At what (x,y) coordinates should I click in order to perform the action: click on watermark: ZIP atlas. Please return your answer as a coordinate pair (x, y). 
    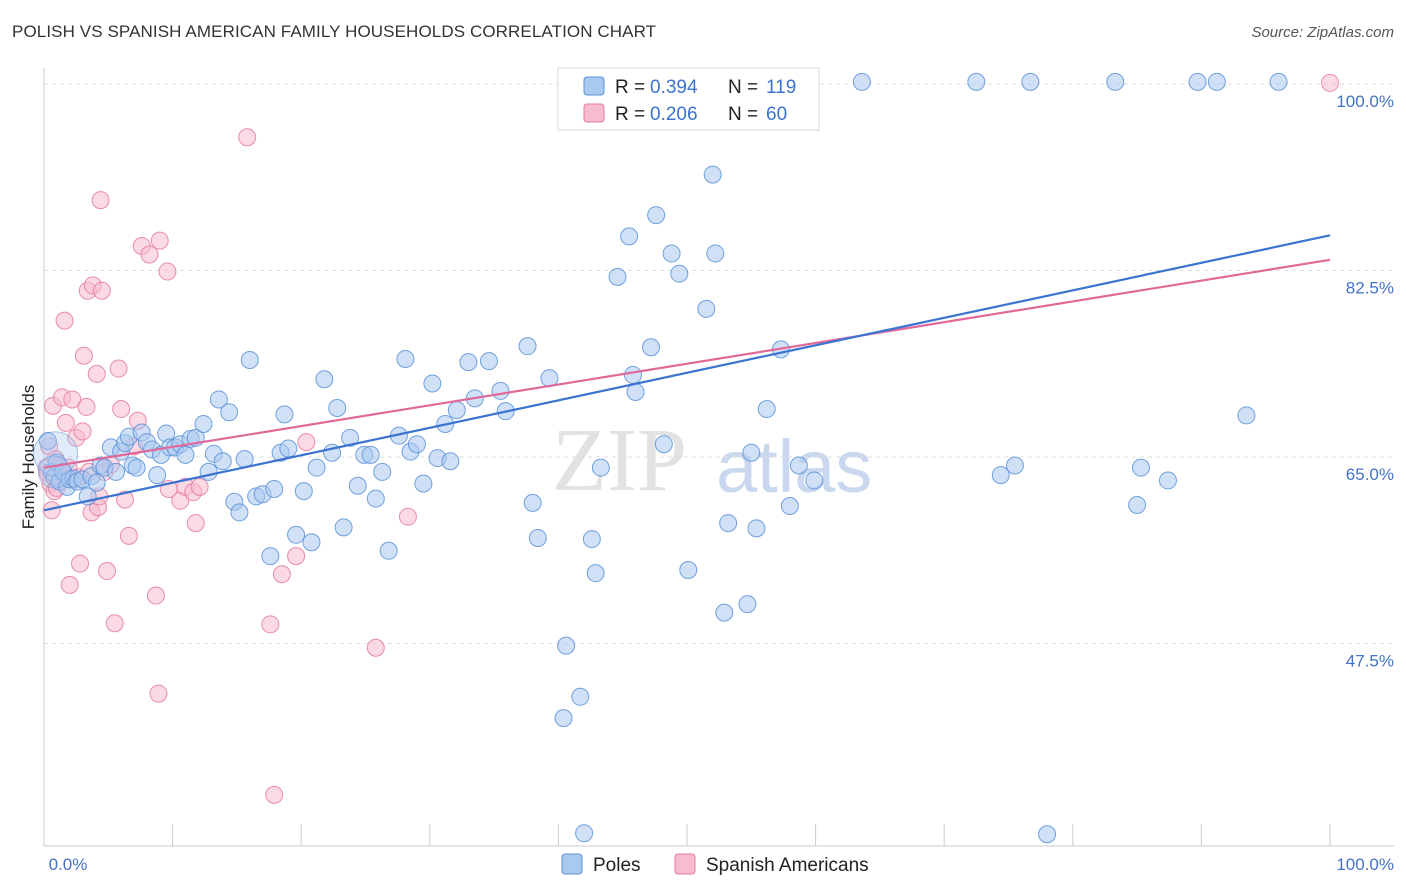
    Looking at the image, I should click on (712, 460).